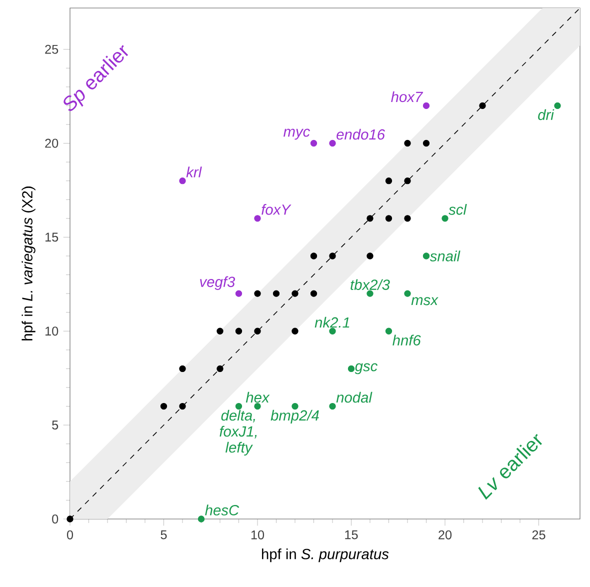 The height and width of the screenshot is (587, 590). Describe the element at coordinates (238, 433) in the screenshot. I see `data-label: delta, foxJ1, lefty` at that location.